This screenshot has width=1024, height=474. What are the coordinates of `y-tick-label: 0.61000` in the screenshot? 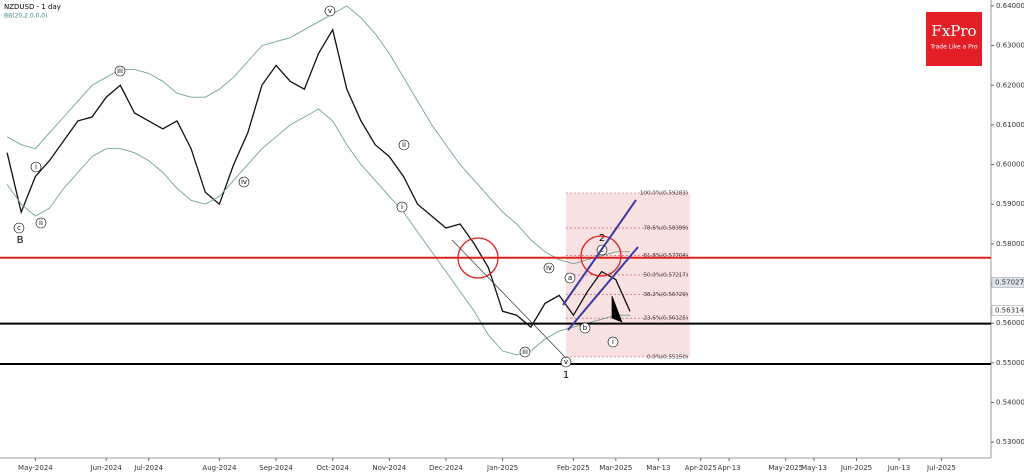 It's located at (1010, 125).